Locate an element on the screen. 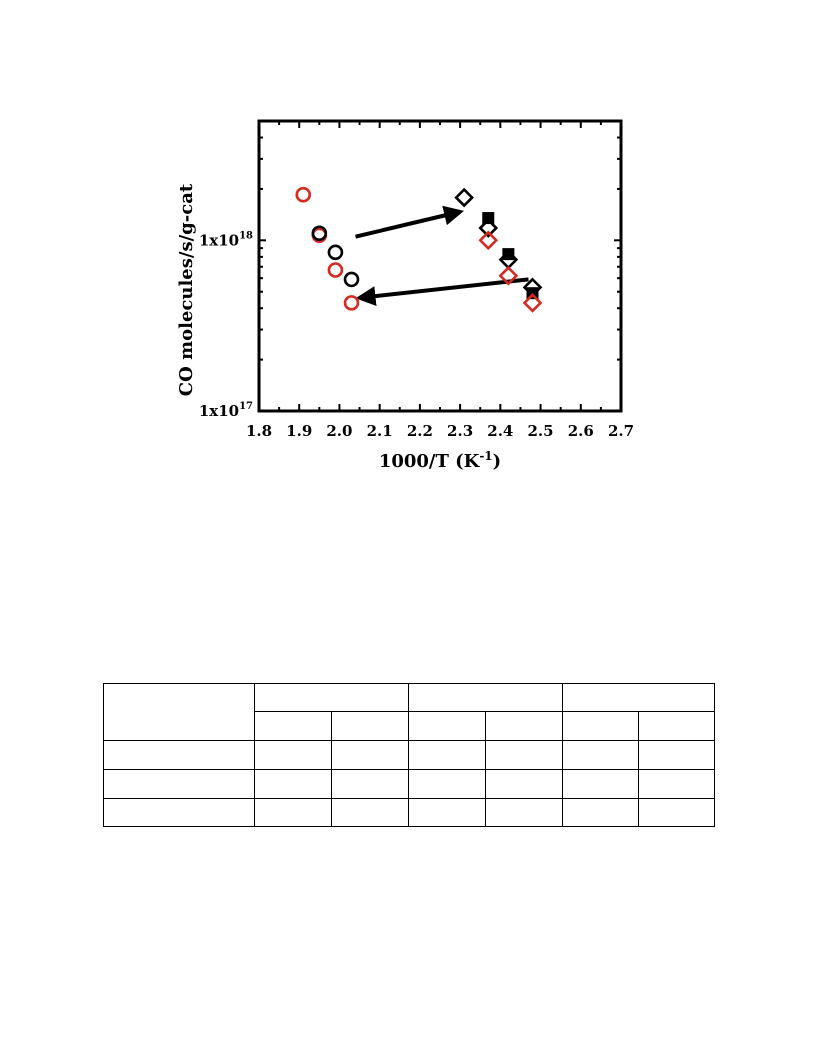  x-tick-label: 2.6 is located at coordinates (581, 431).